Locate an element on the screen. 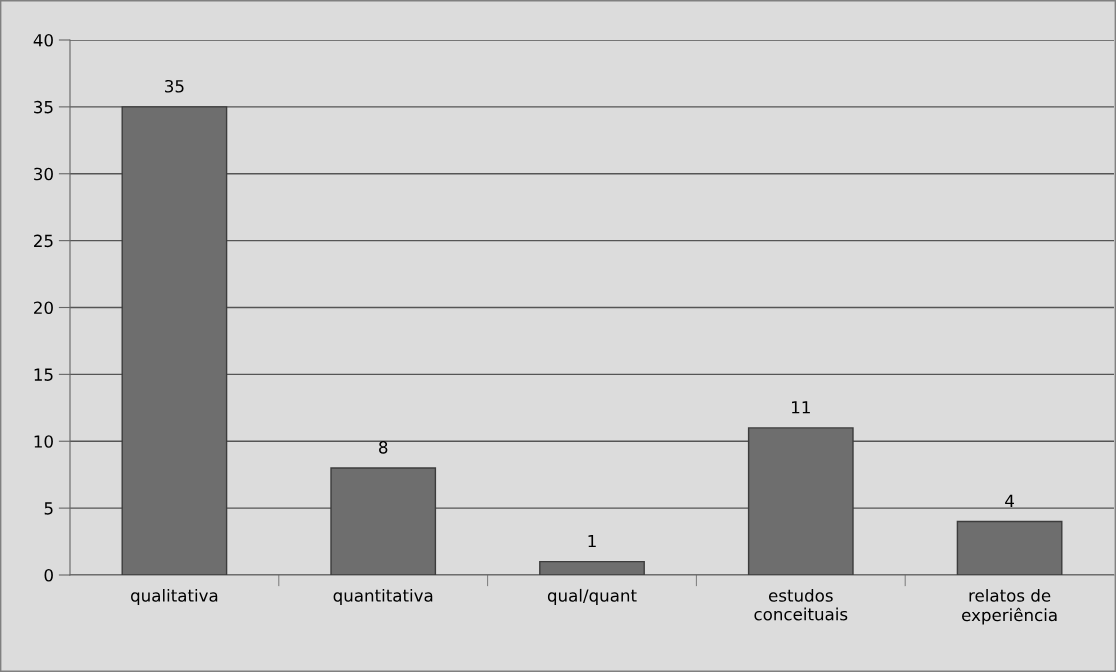  data-label: 1 is located at coordinates (592, 541).